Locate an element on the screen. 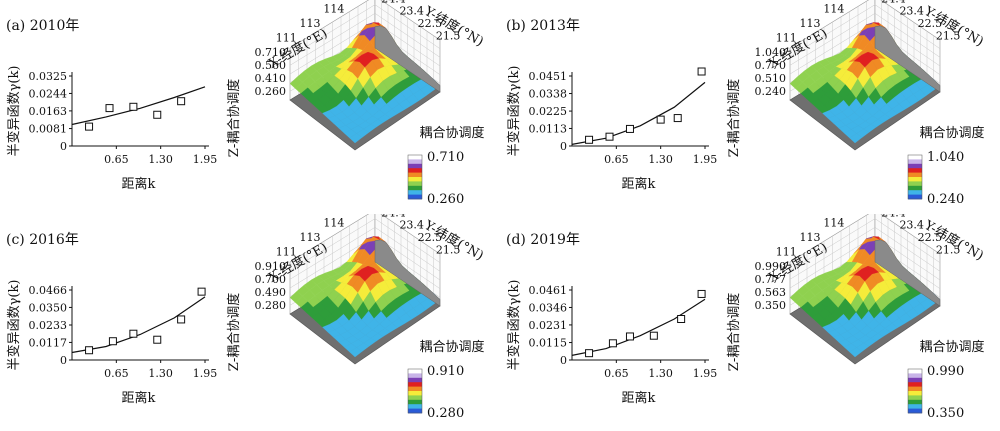  y-tick-label: 24.4 is located at coordinates (893, 2).